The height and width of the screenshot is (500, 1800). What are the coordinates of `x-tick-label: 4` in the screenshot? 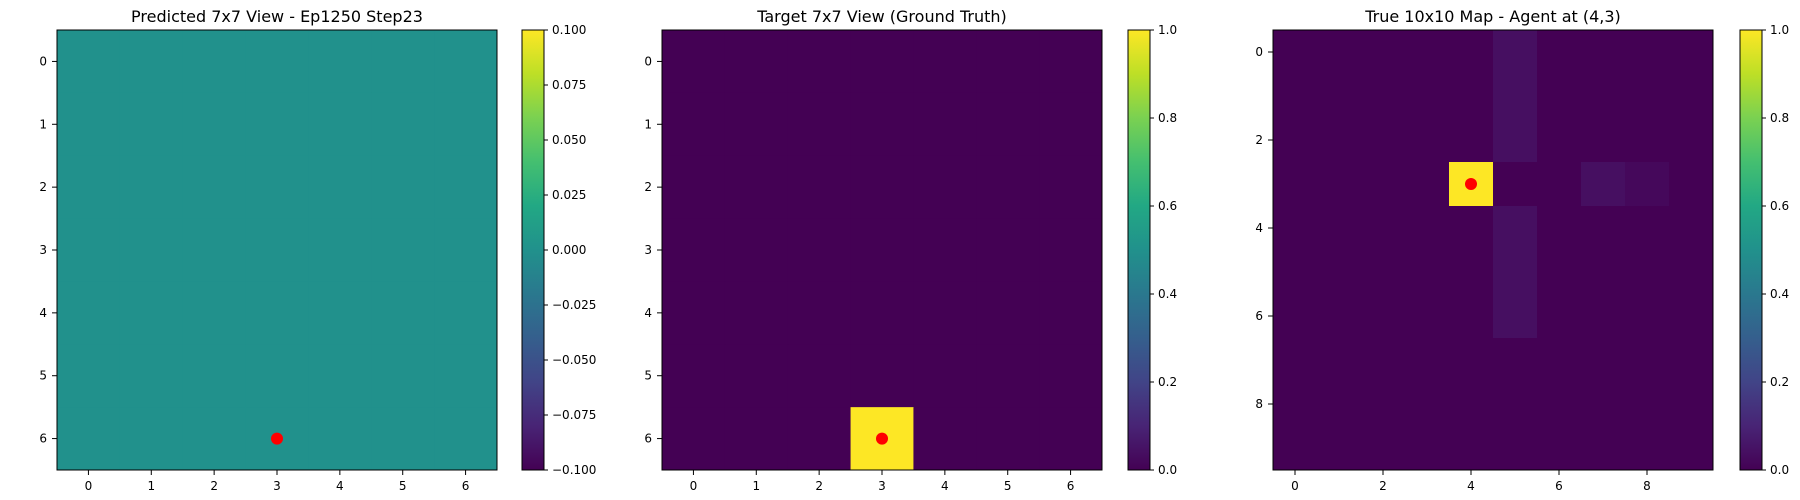 It's located at (945, 486).